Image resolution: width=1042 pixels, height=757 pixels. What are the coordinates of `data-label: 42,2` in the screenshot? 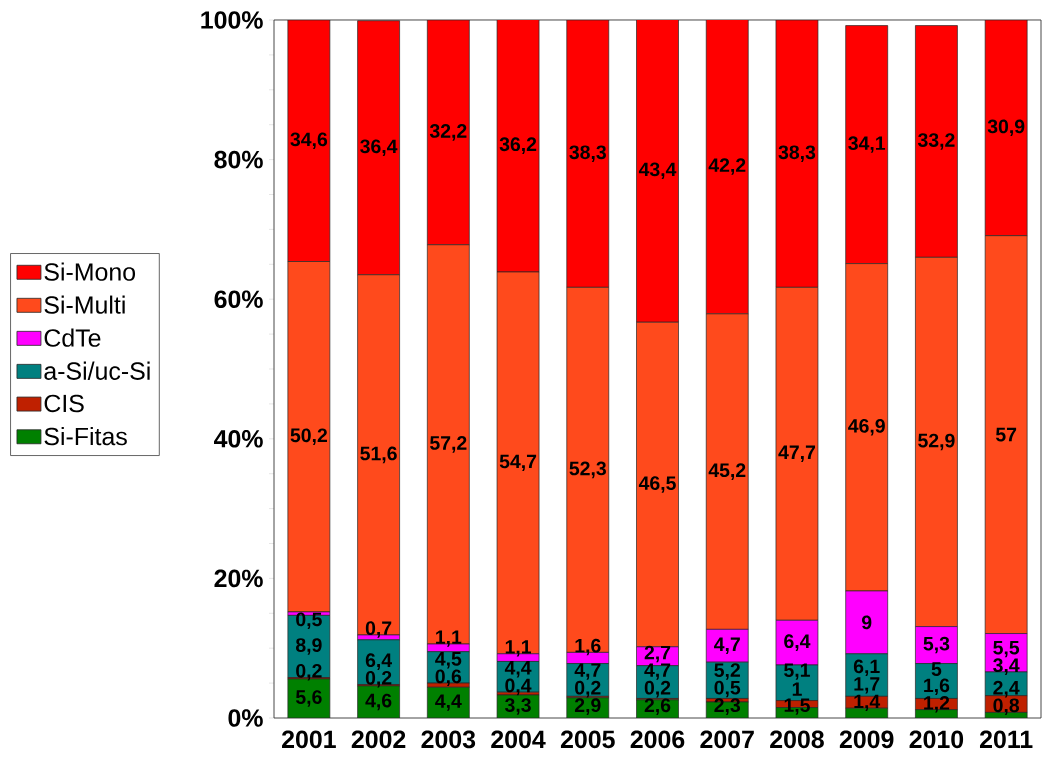 It's located at (727, 166).